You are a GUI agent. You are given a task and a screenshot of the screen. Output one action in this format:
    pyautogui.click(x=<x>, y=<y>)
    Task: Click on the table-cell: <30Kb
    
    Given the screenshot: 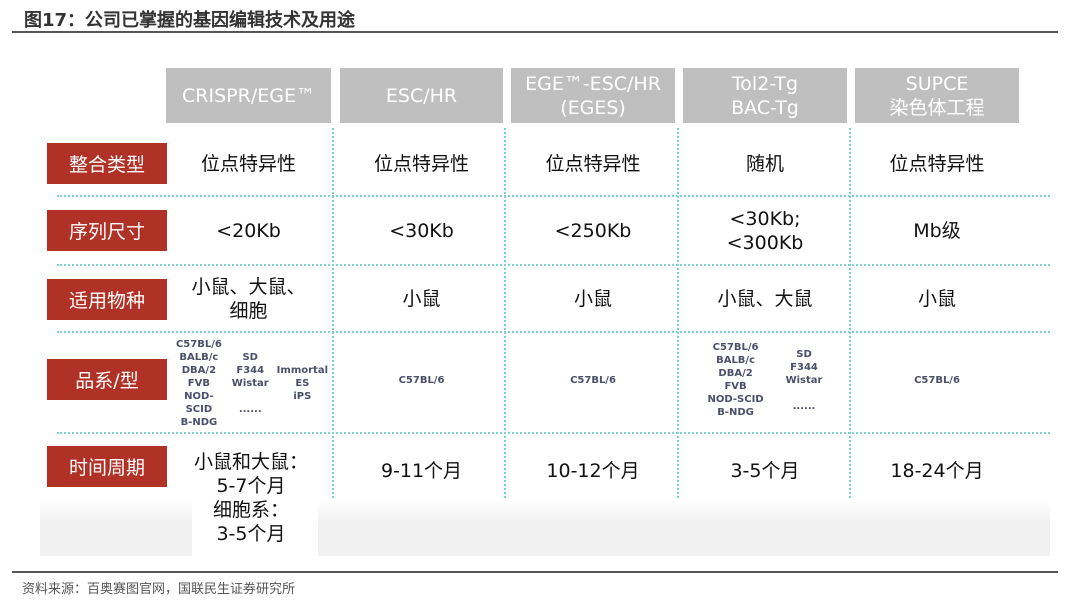 What is the action you would take?
    pyautogui.click(x=421, y=231)
    